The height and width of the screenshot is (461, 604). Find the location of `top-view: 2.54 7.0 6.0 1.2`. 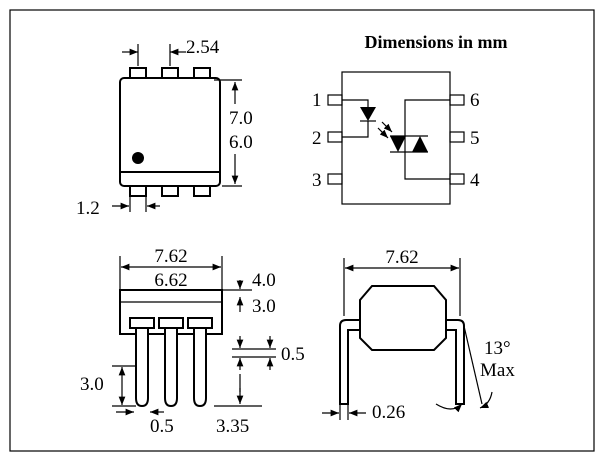

top-view: 2.54 7.0 6.0 1.2 is located at coordinates (164, 128).